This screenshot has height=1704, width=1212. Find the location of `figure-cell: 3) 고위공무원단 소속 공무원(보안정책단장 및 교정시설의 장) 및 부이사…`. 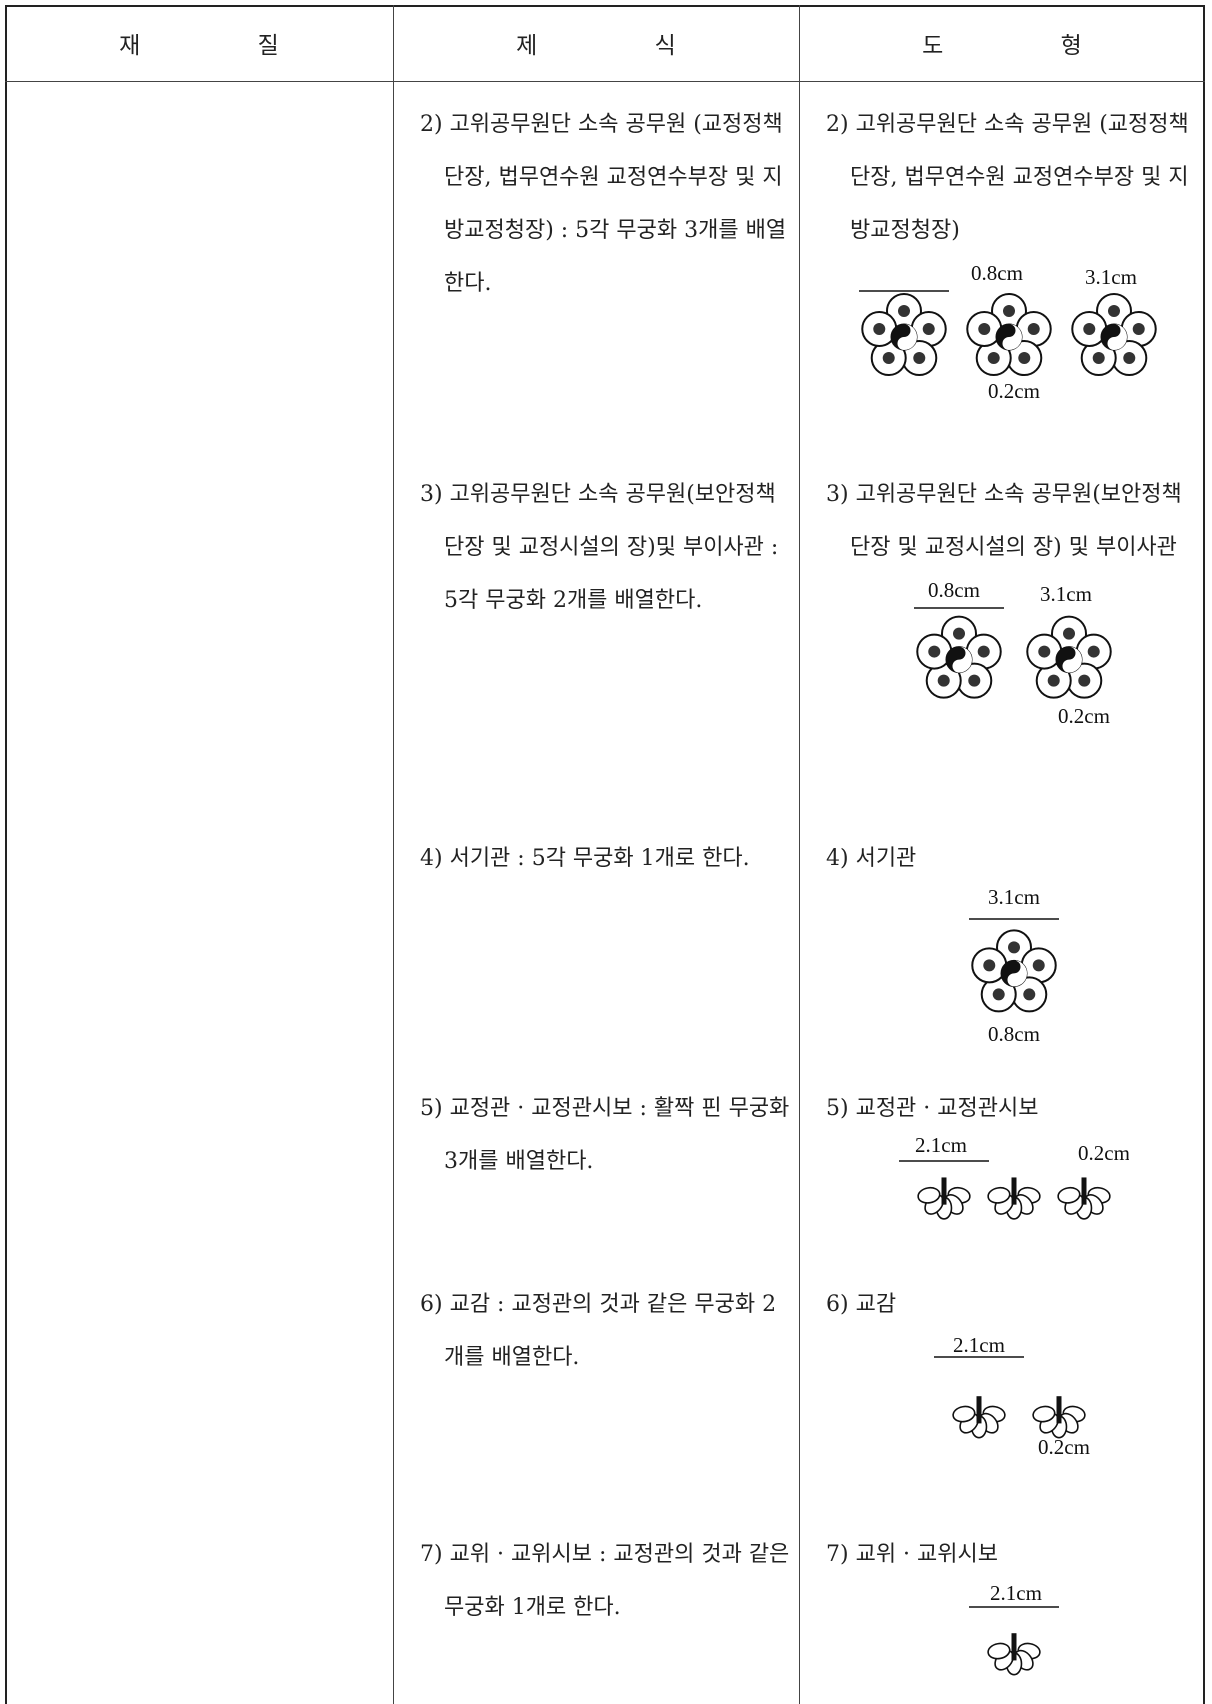

figure-cell: 3) 고위공무원단 소속 공무원(보안정책단장 및 교정시설의 장) 및 부이사… is located at coordinates (1013, 599).